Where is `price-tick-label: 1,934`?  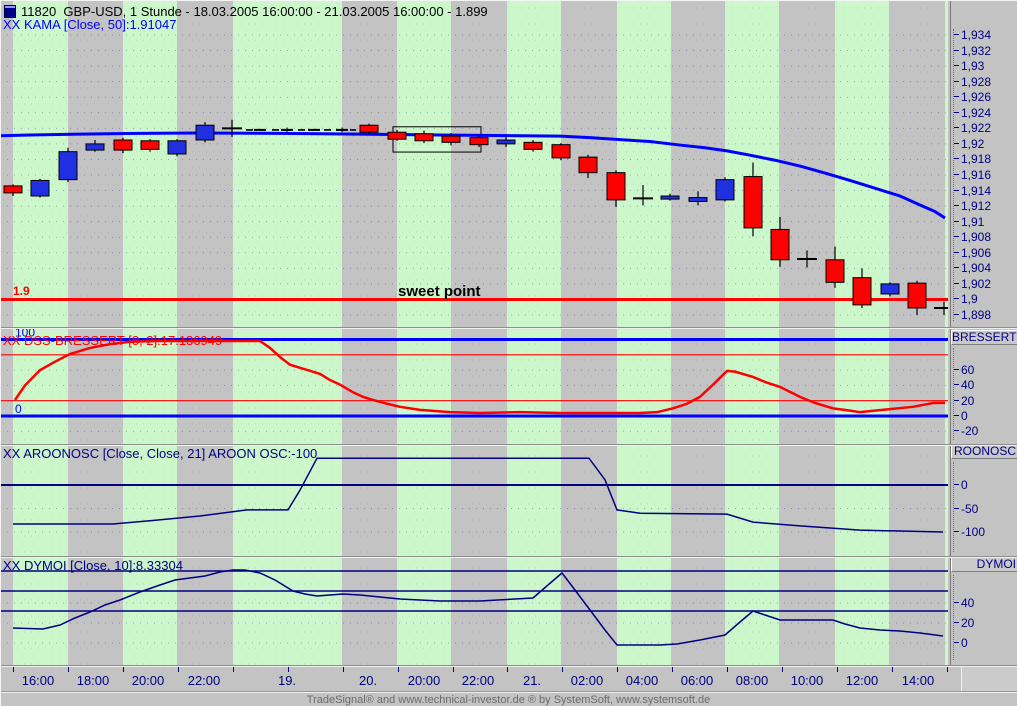
price-tick-label: 1,934 is located at coordinates (976, 35).